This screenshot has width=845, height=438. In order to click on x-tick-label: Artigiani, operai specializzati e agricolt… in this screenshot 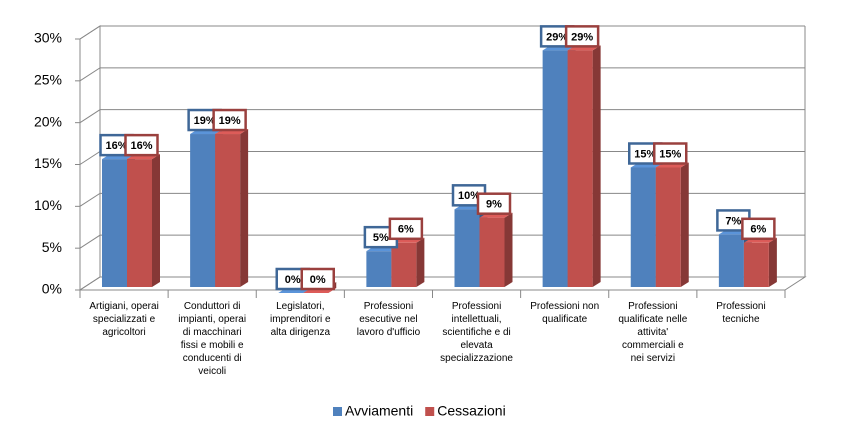, I will do `click(123, 319)`.